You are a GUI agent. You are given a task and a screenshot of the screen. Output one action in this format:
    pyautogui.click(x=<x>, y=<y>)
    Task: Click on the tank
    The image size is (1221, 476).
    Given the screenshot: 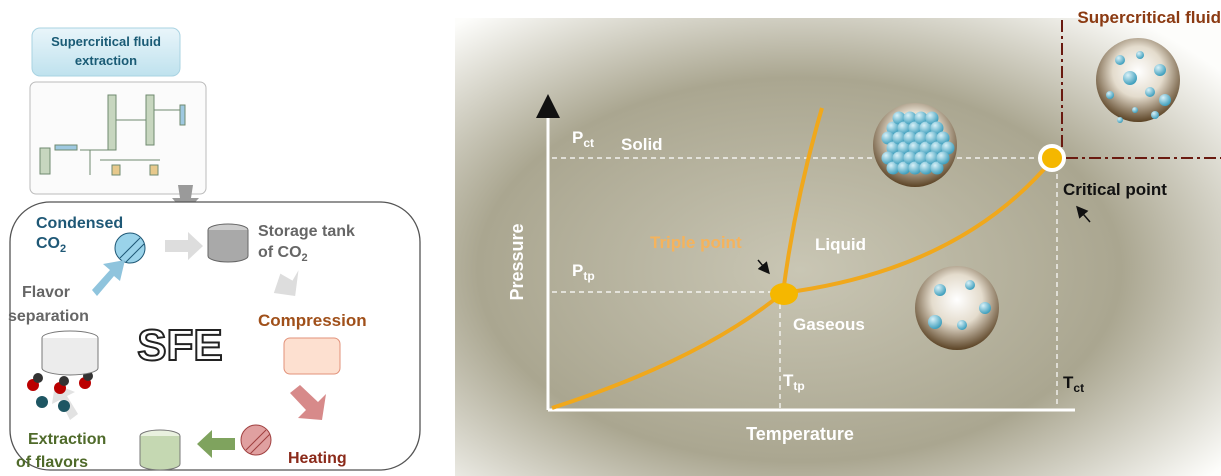 What is the action you would take?
    pyautogui.click(x=228, y=246)
    